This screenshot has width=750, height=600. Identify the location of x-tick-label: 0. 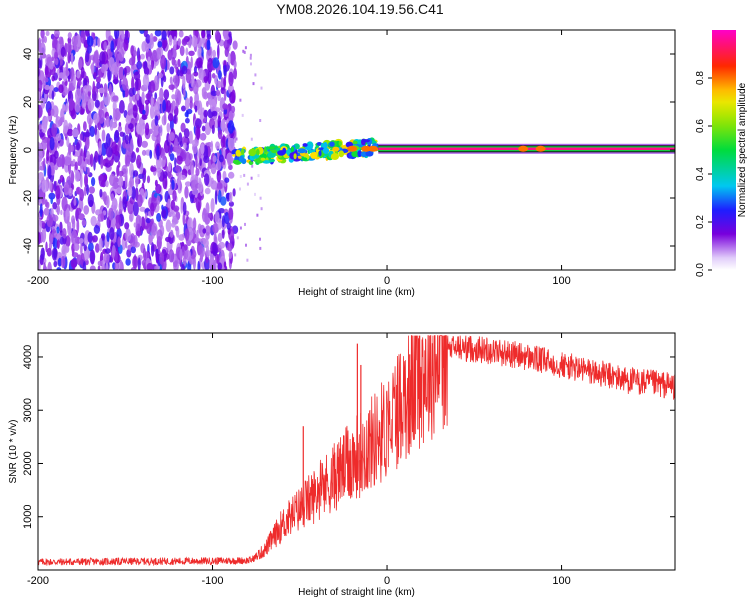
(387, 581).